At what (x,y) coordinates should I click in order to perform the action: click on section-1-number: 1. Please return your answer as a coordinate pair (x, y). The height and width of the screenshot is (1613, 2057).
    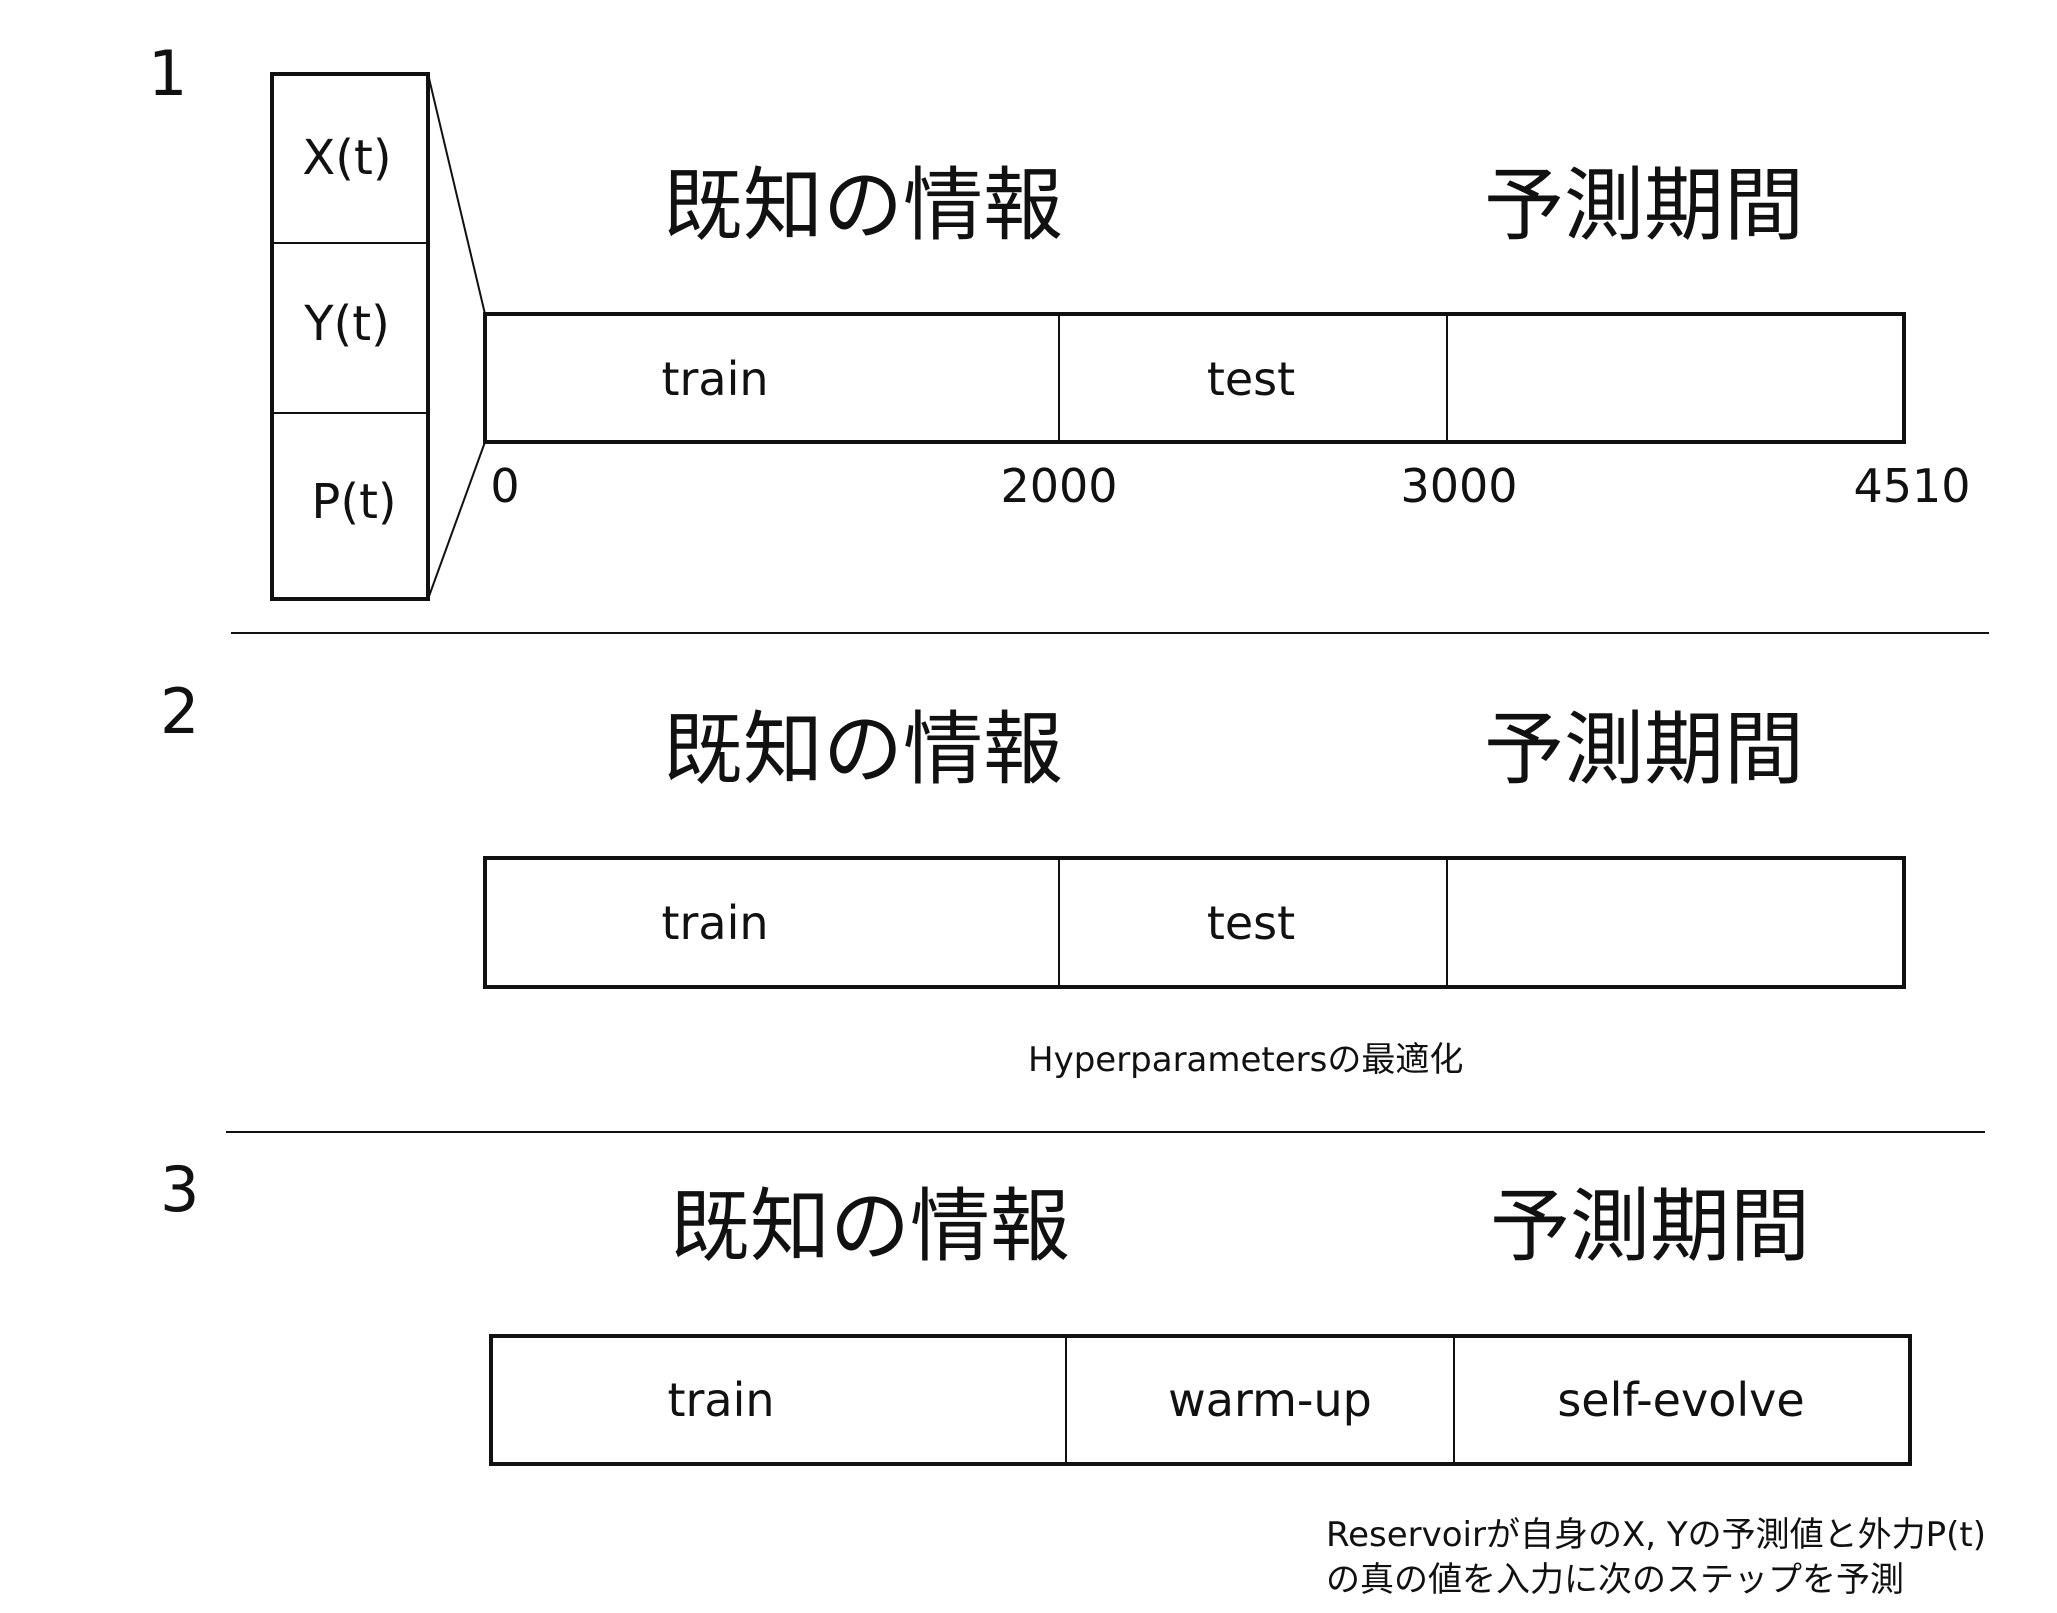
    Looking at the image, I should click on (167, 73).